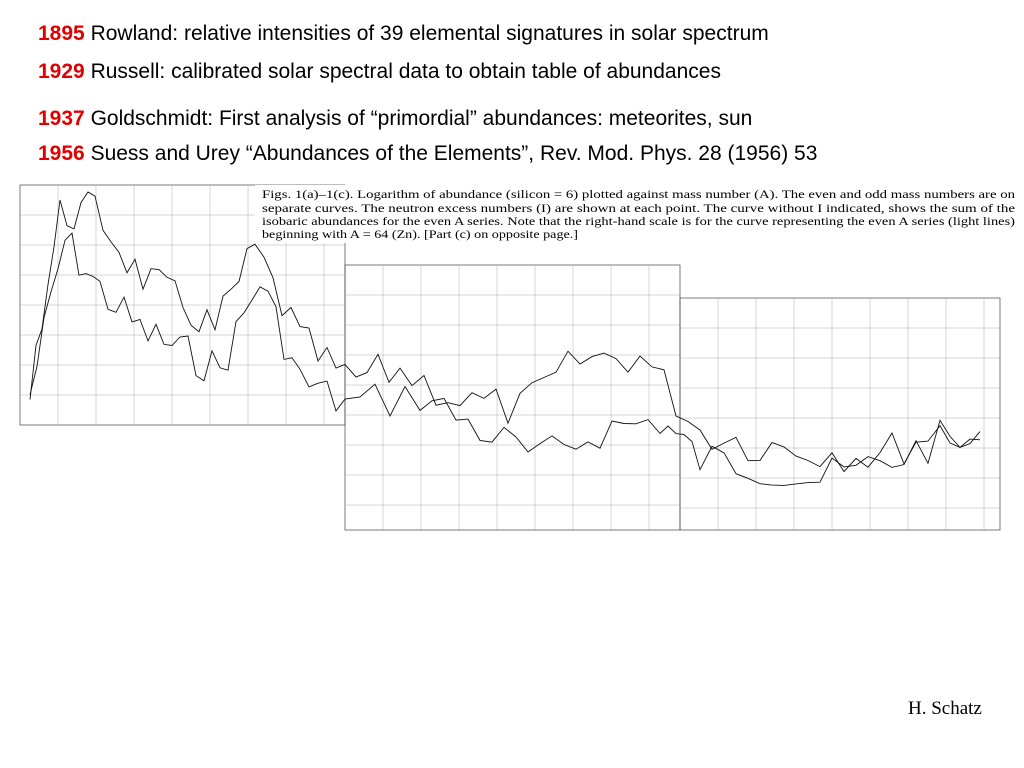  I want to click on caption-bg, so click(637, 214).